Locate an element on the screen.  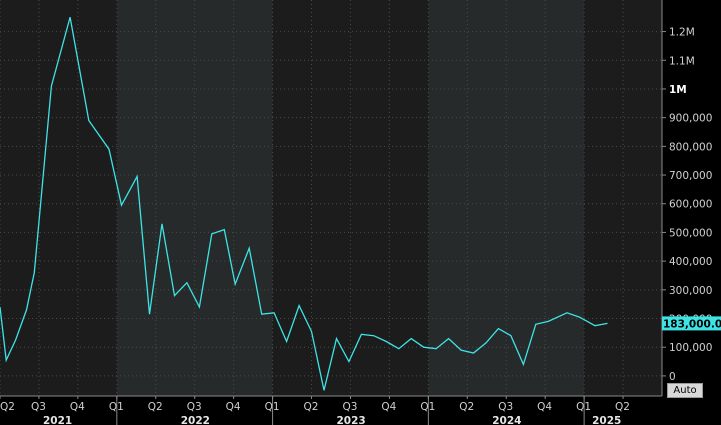
auto-scale-button: Auto is located at coordinates (685, 390).